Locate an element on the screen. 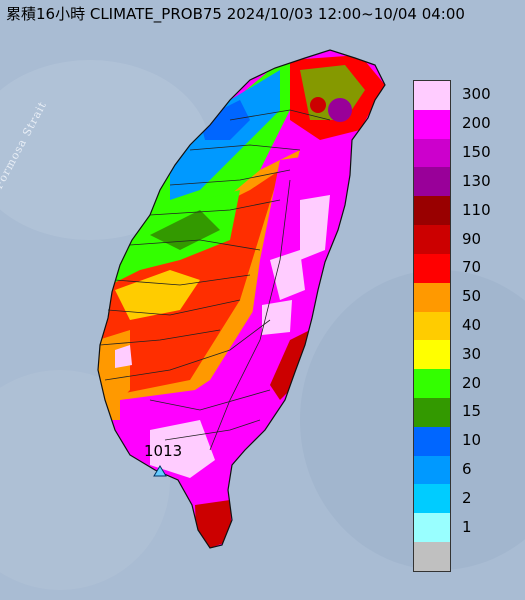 The height and width of the screenshot is (600, 525). legend-label: 20 is located at coordinates (472, 382).